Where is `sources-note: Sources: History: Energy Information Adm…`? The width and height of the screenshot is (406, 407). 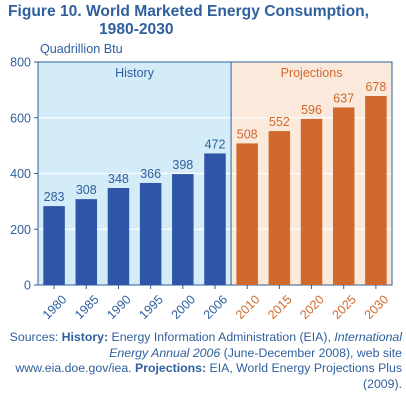
sources-note: Sources: History: Energy Information Adm… is located at coordinates (204, 361).